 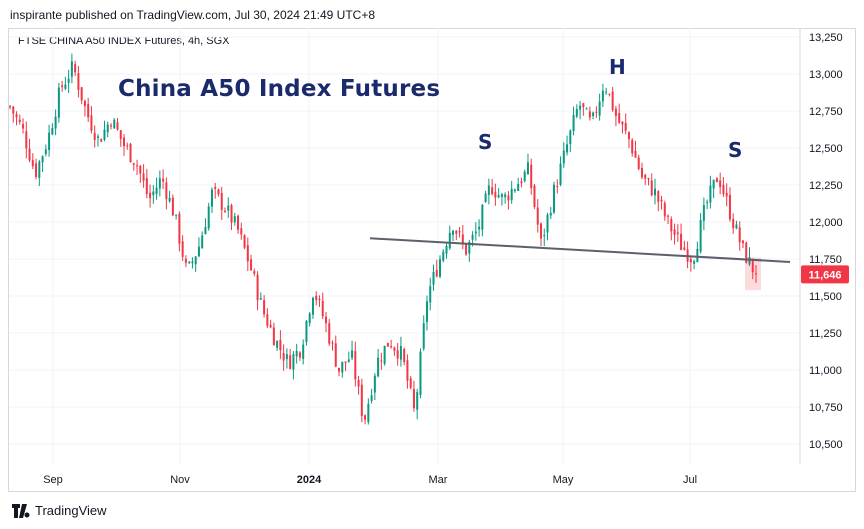 What do you see at coordinates (370, 480) in the screenshot?
I see `time-axis: Sep Nov 2024 Mar May Jul` at bounding box center [370, 480].